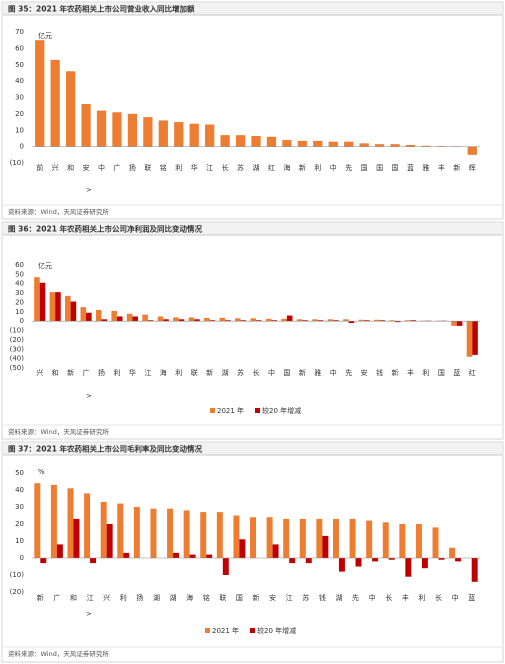  Describe the element at coordinates (472, 168) in the screenshot. I see `x-tick-label: 辉` at that location.